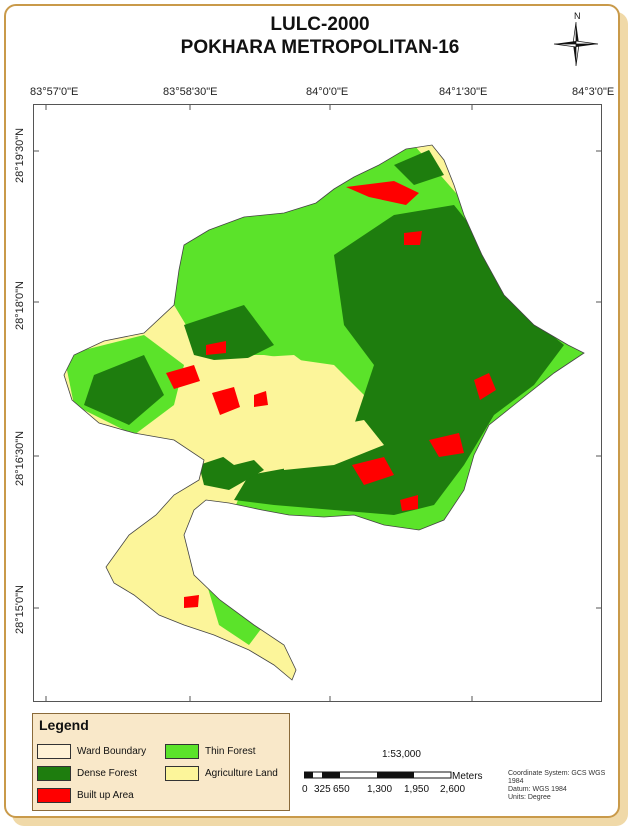  I want to click on legend-item-dense-forest: Dense Forest, so click(87, 773).